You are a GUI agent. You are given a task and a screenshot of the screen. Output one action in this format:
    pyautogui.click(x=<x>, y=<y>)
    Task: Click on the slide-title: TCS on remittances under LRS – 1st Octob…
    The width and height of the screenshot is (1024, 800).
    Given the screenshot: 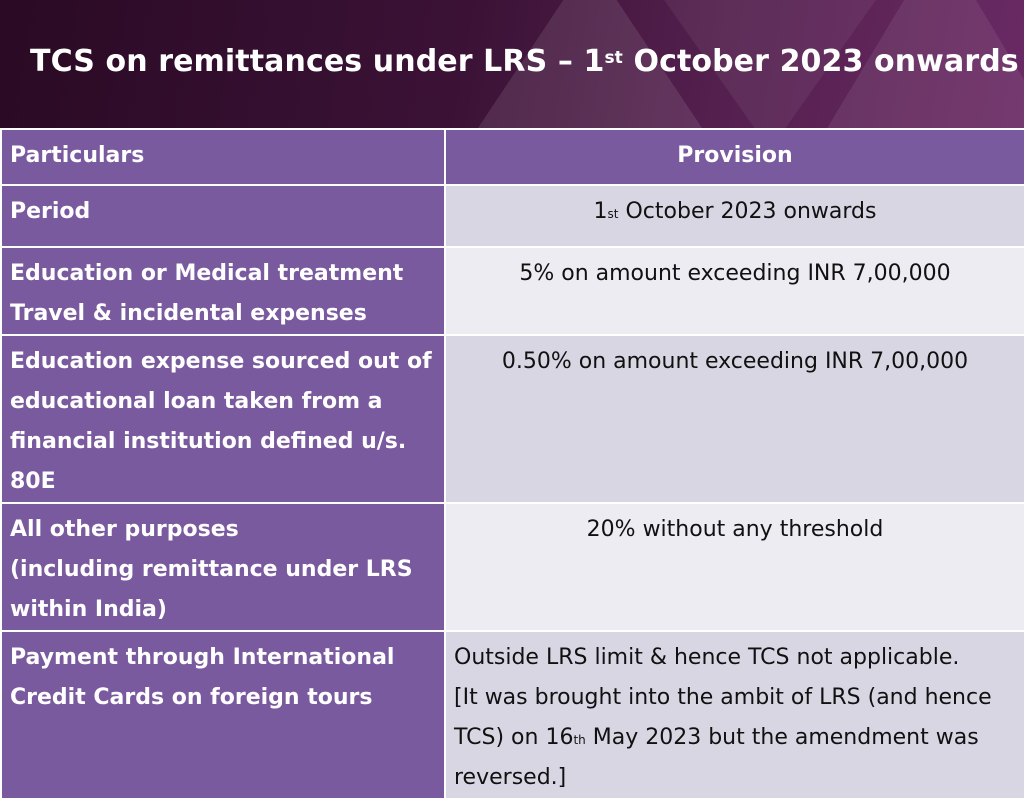 What is the action you would take?
    pyautogui.click(x=524, y=61)
    